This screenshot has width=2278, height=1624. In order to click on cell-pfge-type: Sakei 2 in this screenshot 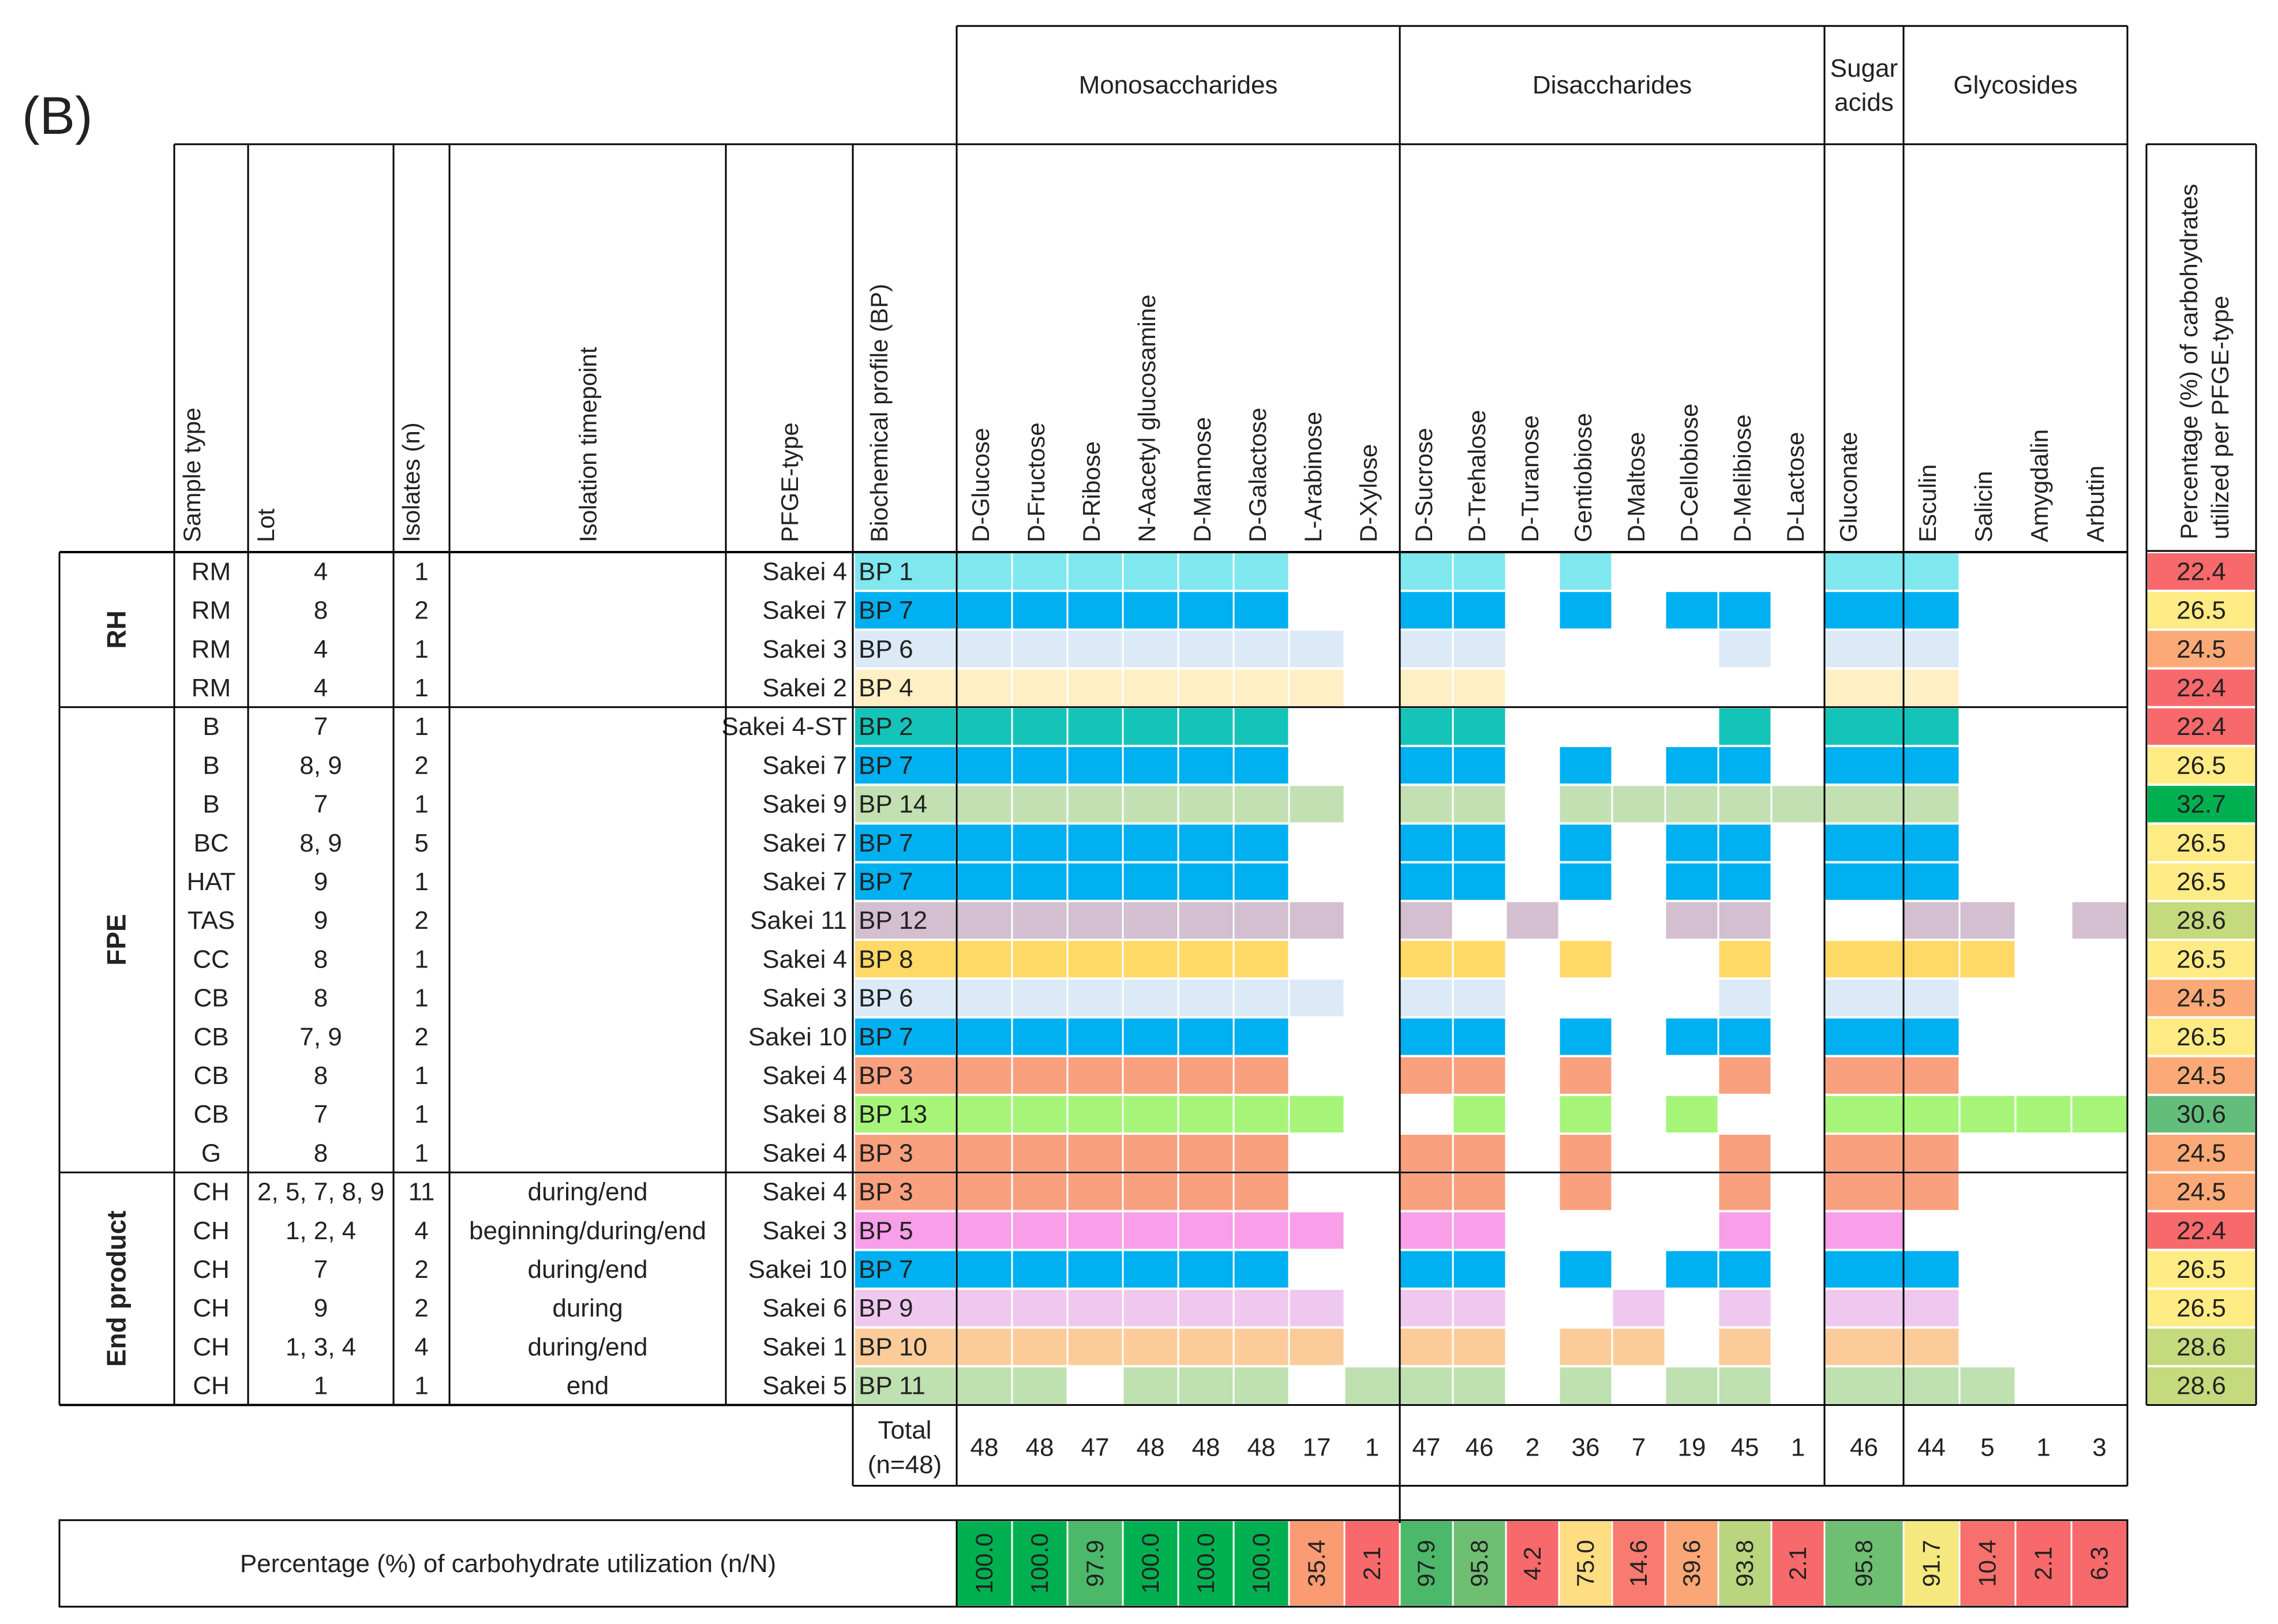, I will do `click(805, 688)`.